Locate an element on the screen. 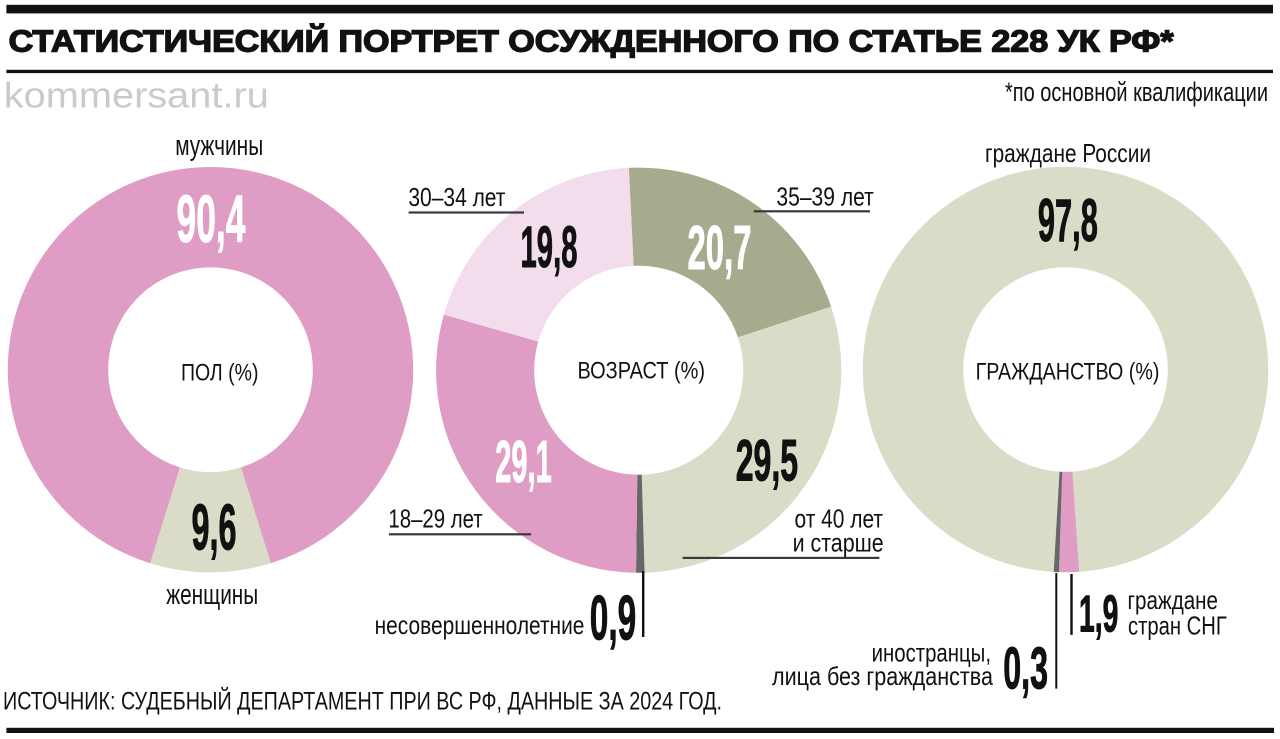 The image size is (1280, 739). svg-text: *по основной квалификации is located at coordinates (1136, 92).